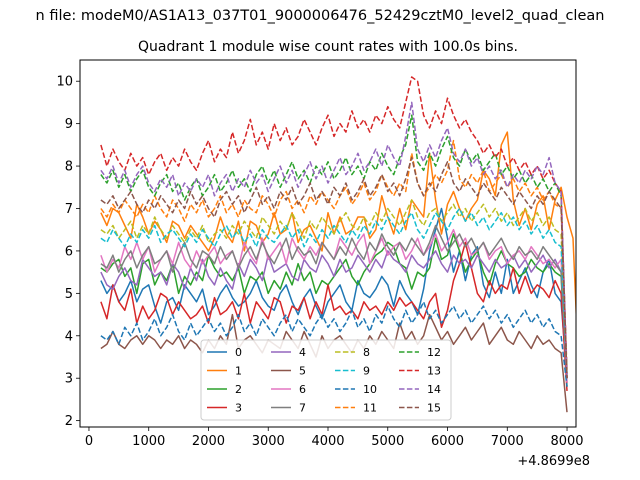  I want to click on legend-label-1: 1, so click(238, 371).